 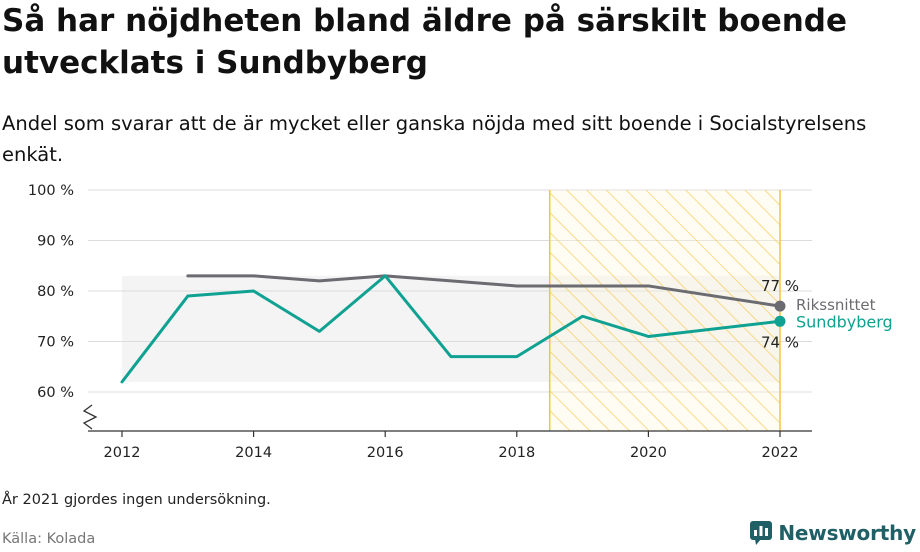 I want to click on series-end-point-rikssnittet, so click(x=780, y=306).